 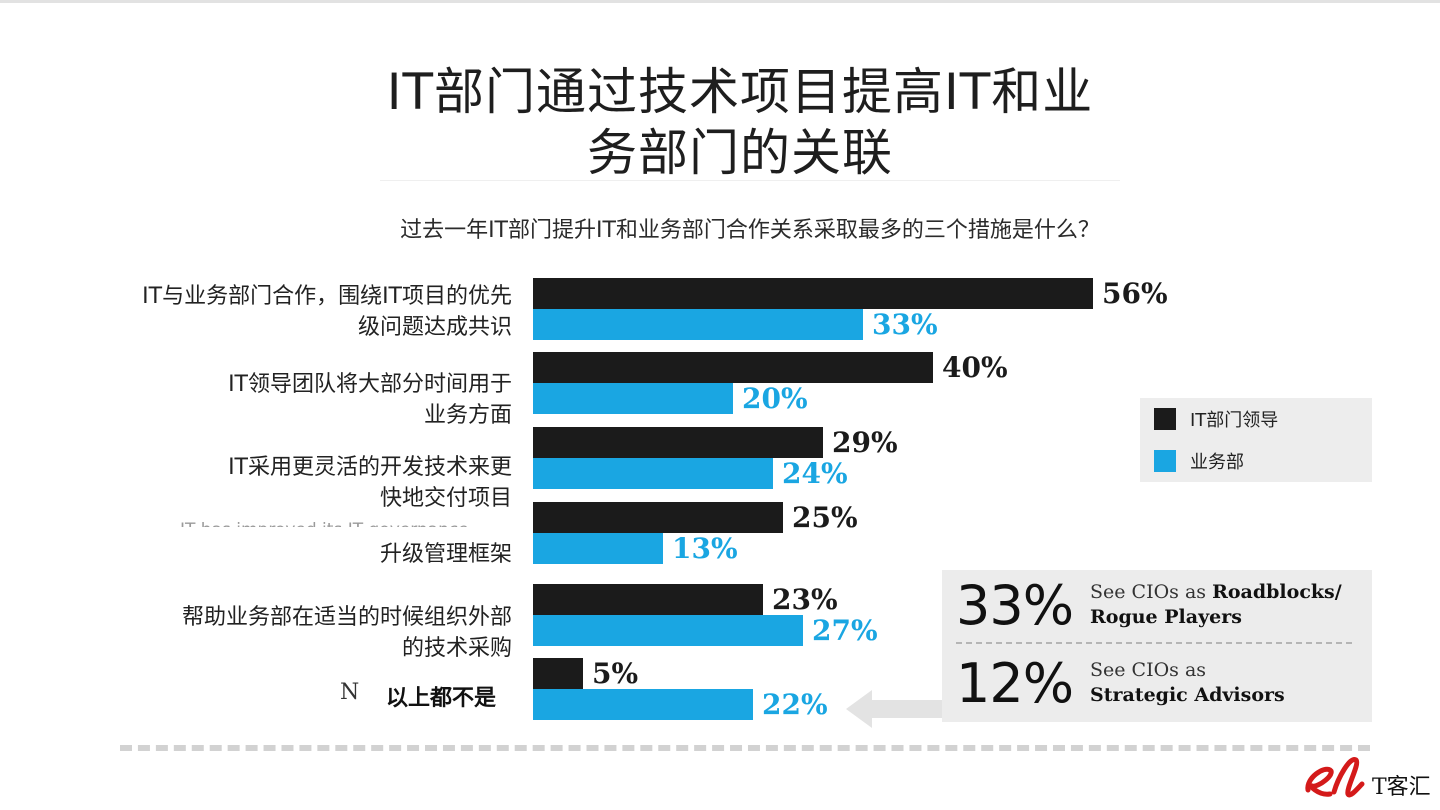 What do you see at coordinates (370, 483) in the screenshot?
I see `category-label-3: IT采用更灵活的开发技术来更 快地交付项目` at bounding box center [370, 483].